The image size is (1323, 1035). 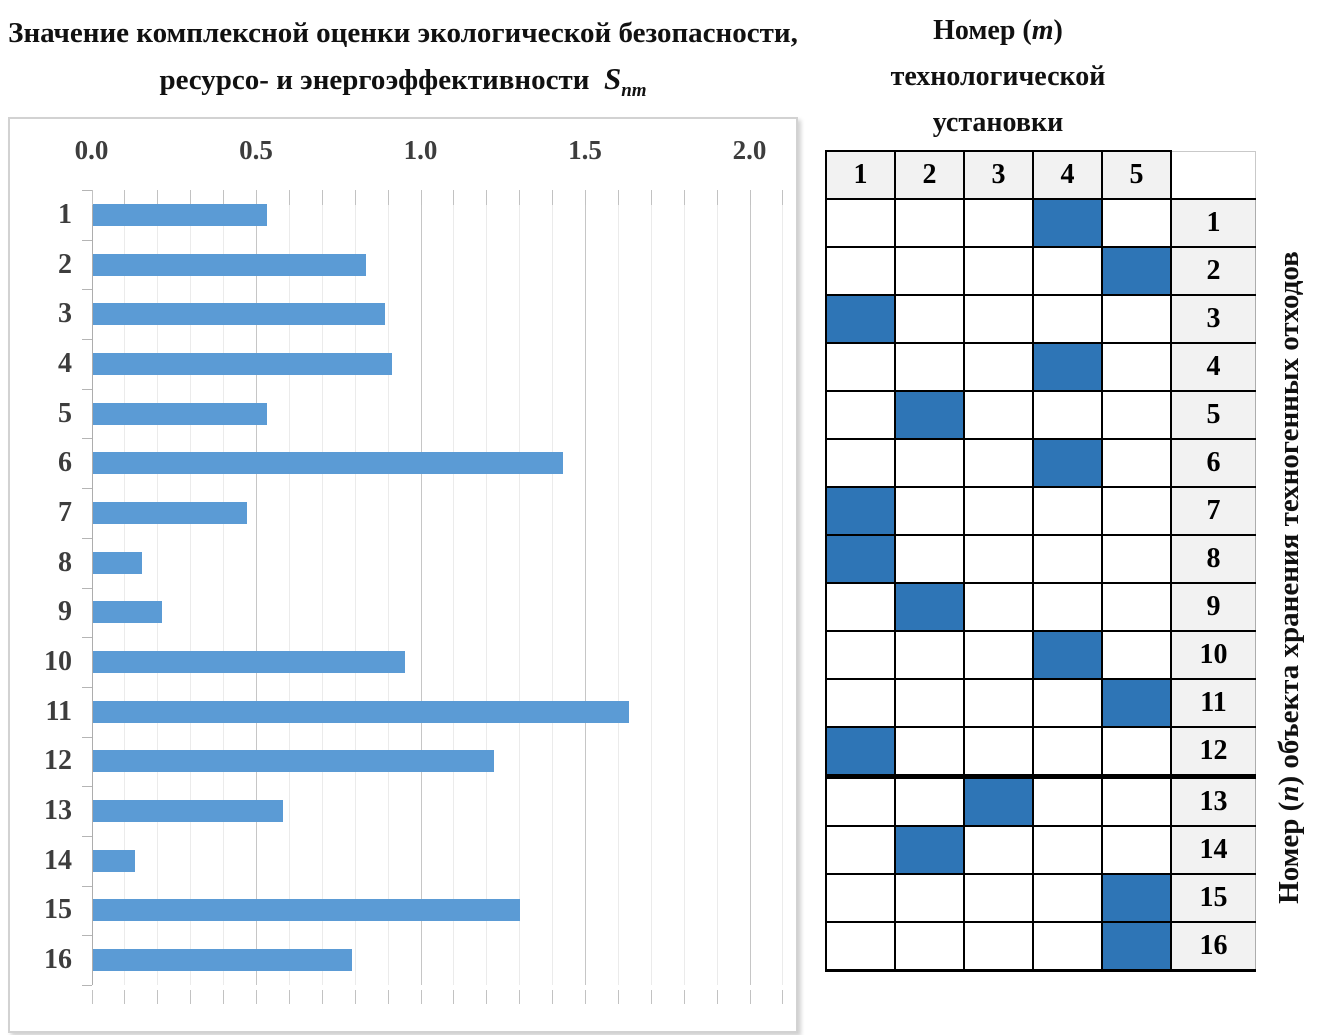 I want to click on side-label-var-n: n, so click(x=1289, y=793).